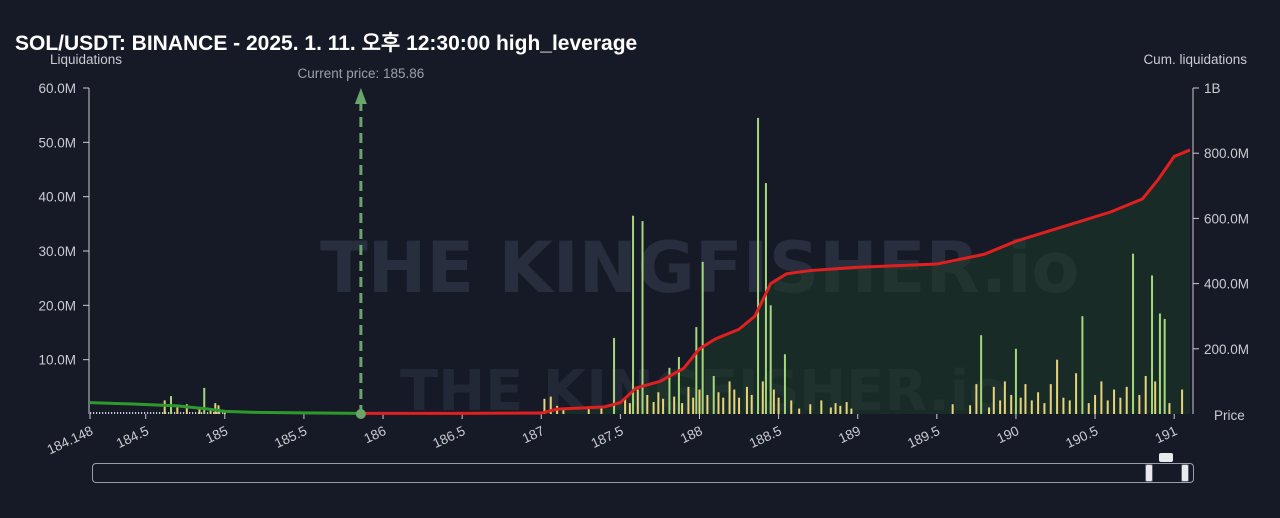  I want to click on y-tick-label: 30.0M, so click(57, 251).